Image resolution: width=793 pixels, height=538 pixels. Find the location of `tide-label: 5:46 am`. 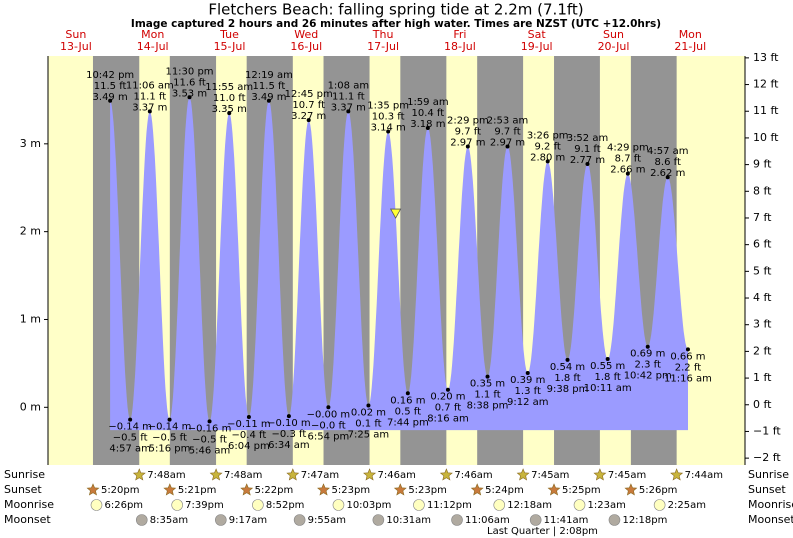

tide-label: 5:46 am is located at coordinates (210, 450).